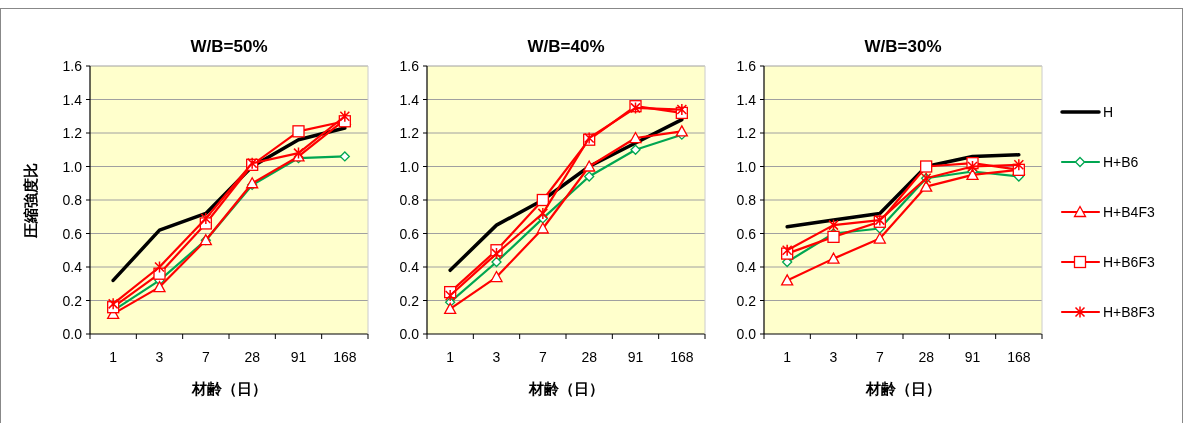 The width and height of the screenshot is (1183, 423). Describe the element at coordinates (30, 200) in the screenshot. I see `y-axis-title: 圧縮強度比` at that location.